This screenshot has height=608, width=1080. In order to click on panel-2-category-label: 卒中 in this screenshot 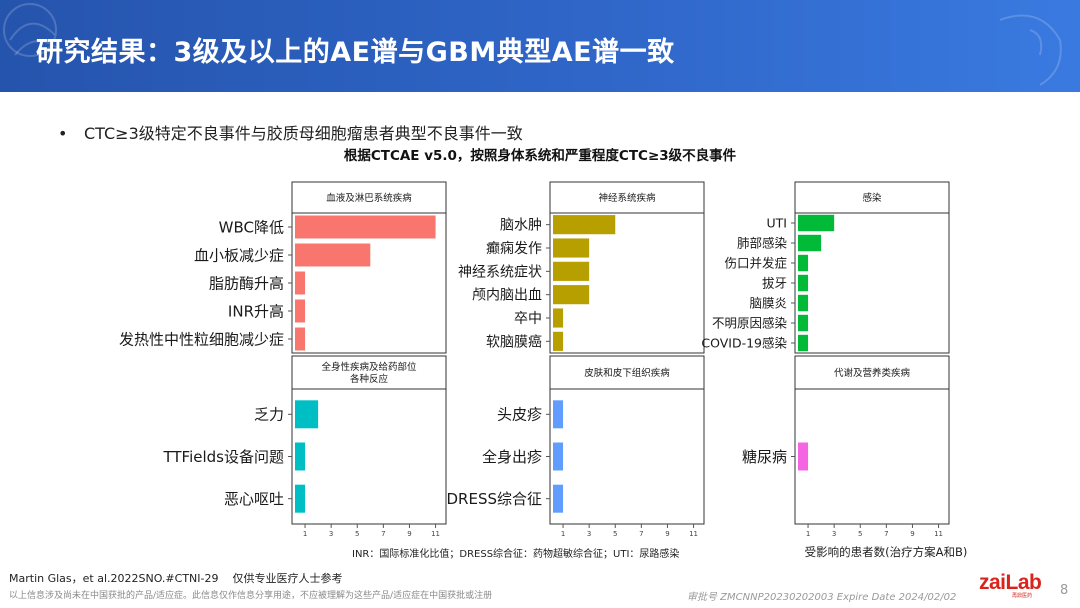, I will do `click(528, 319)`.